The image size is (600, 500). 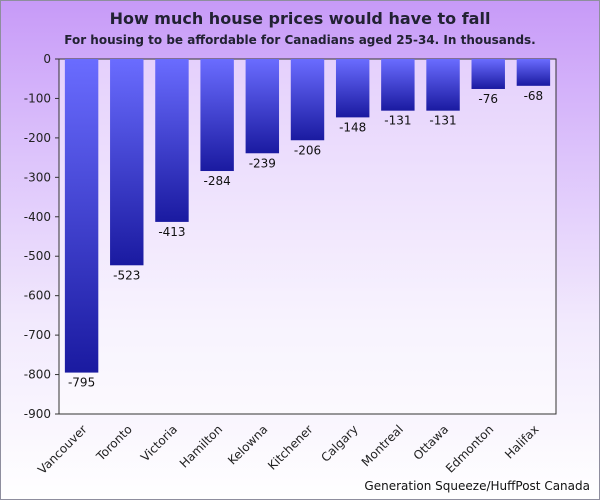 What do you see at coordinates (217, 181) in the screenshot?
I see `bar-value-label: -284` at bounding box center [217, 181].